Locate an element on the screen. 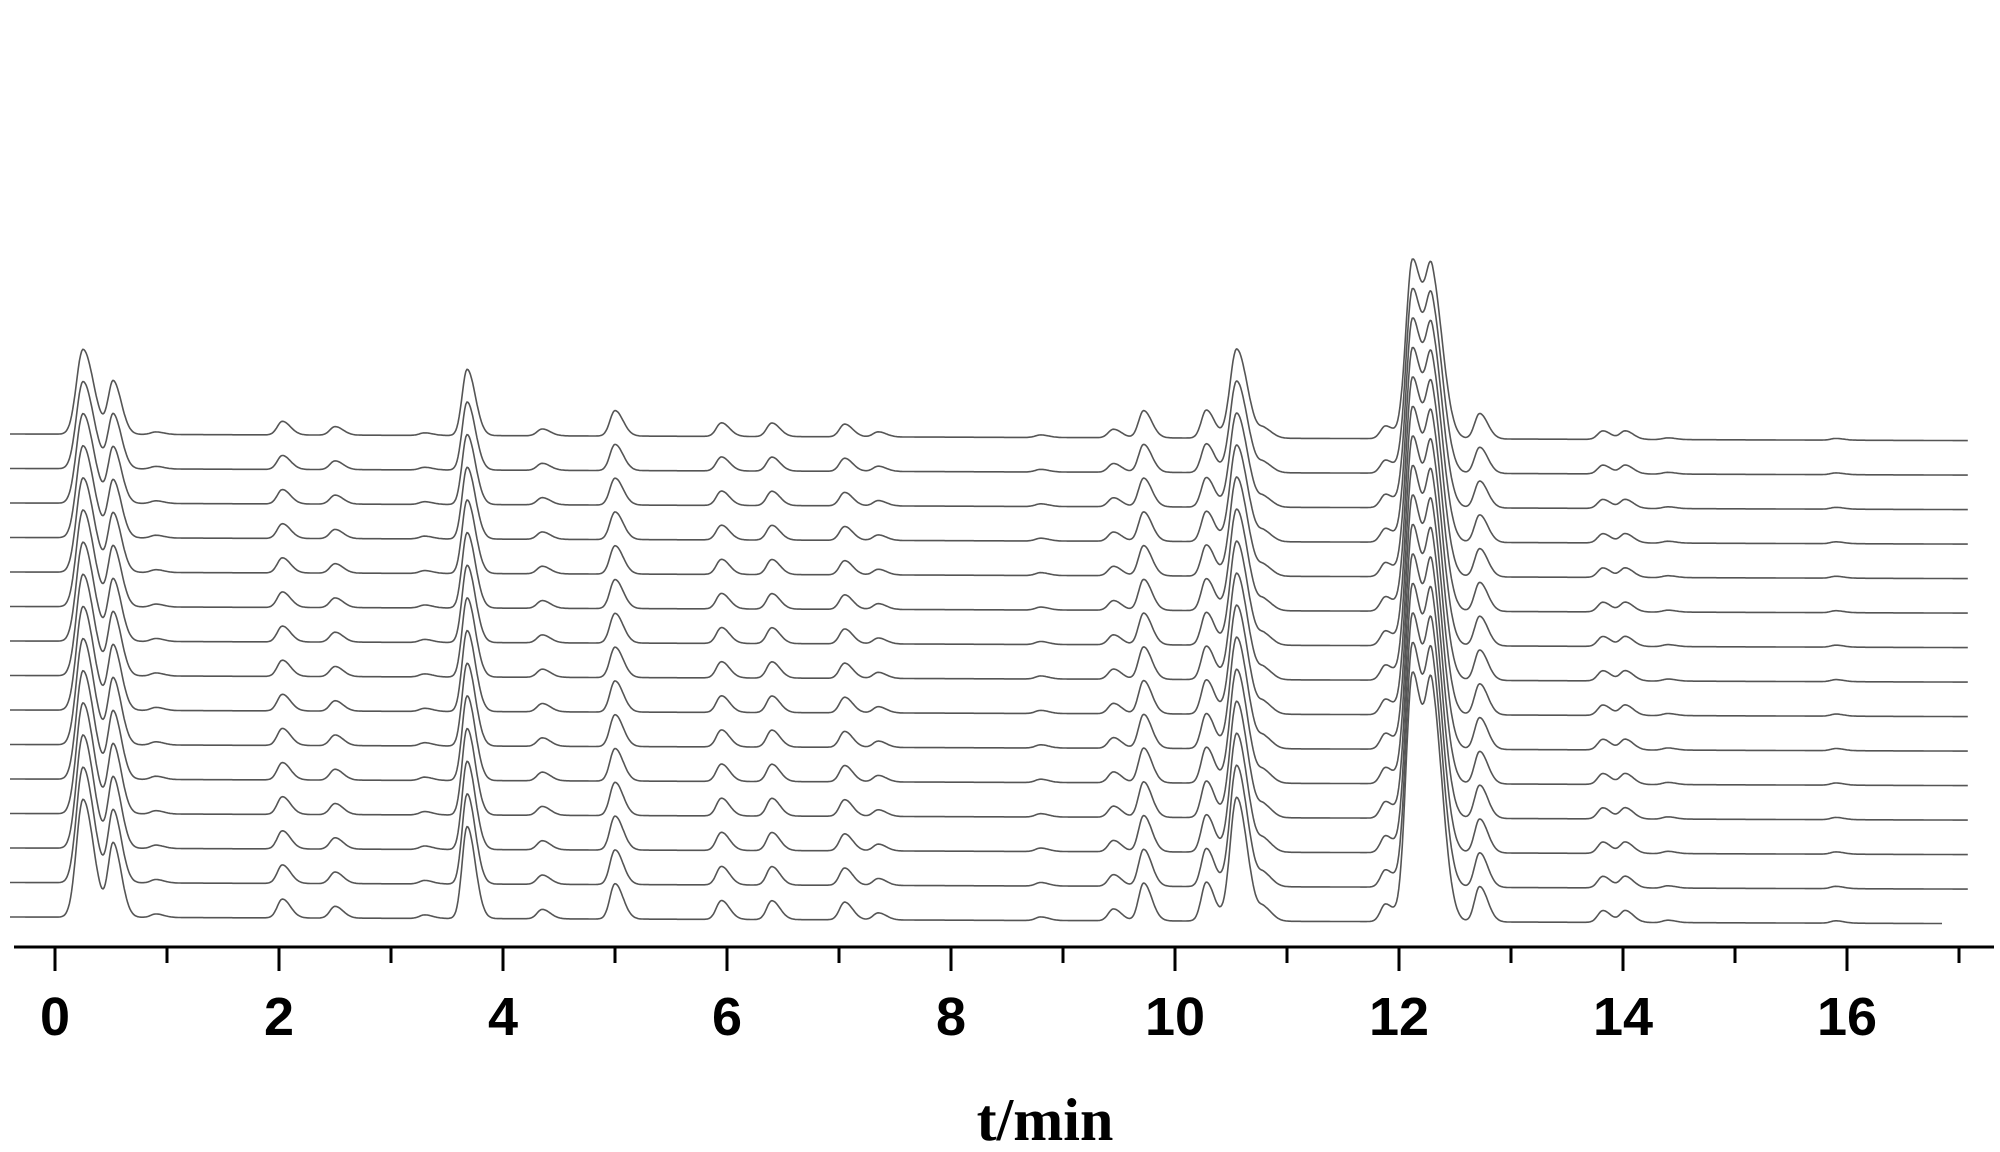 The image size is (2000, 1152). x-tick-label-12: 12 is located at coordinates (1399, 1017).